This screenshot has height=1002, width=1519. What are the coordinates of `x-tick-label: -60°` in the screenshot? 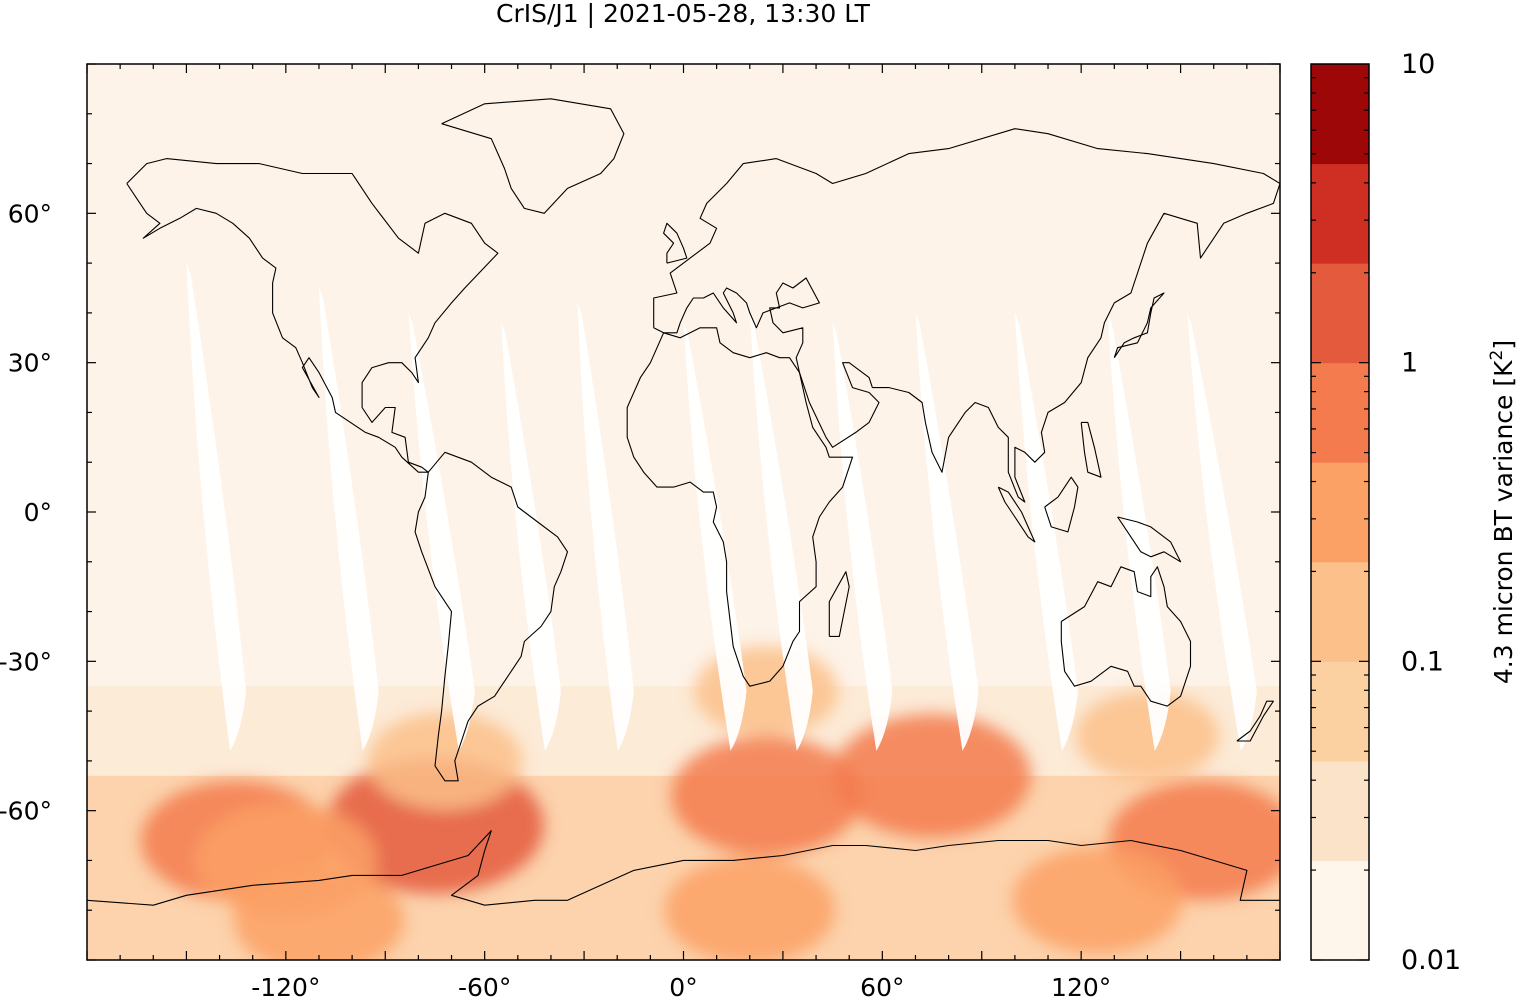 It's located at (484, 987).